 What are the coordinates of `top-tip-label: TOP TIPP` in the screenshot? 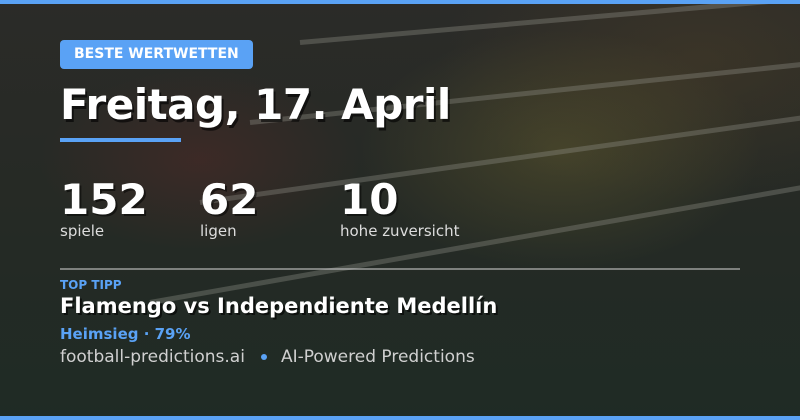 It's located at (91, 285).